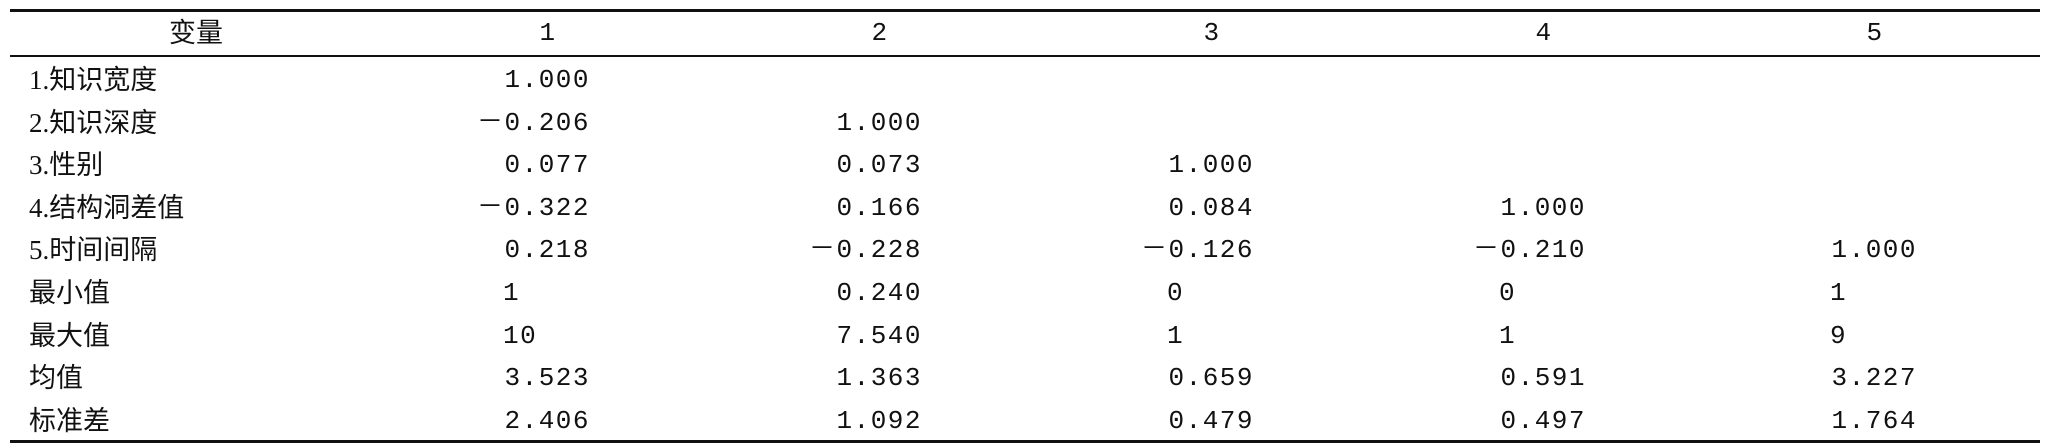  What do you see at coordinates (93, 250) in the screenshot?
I see `row-label: 5.时间间隔` at bounding box center [93, 250].